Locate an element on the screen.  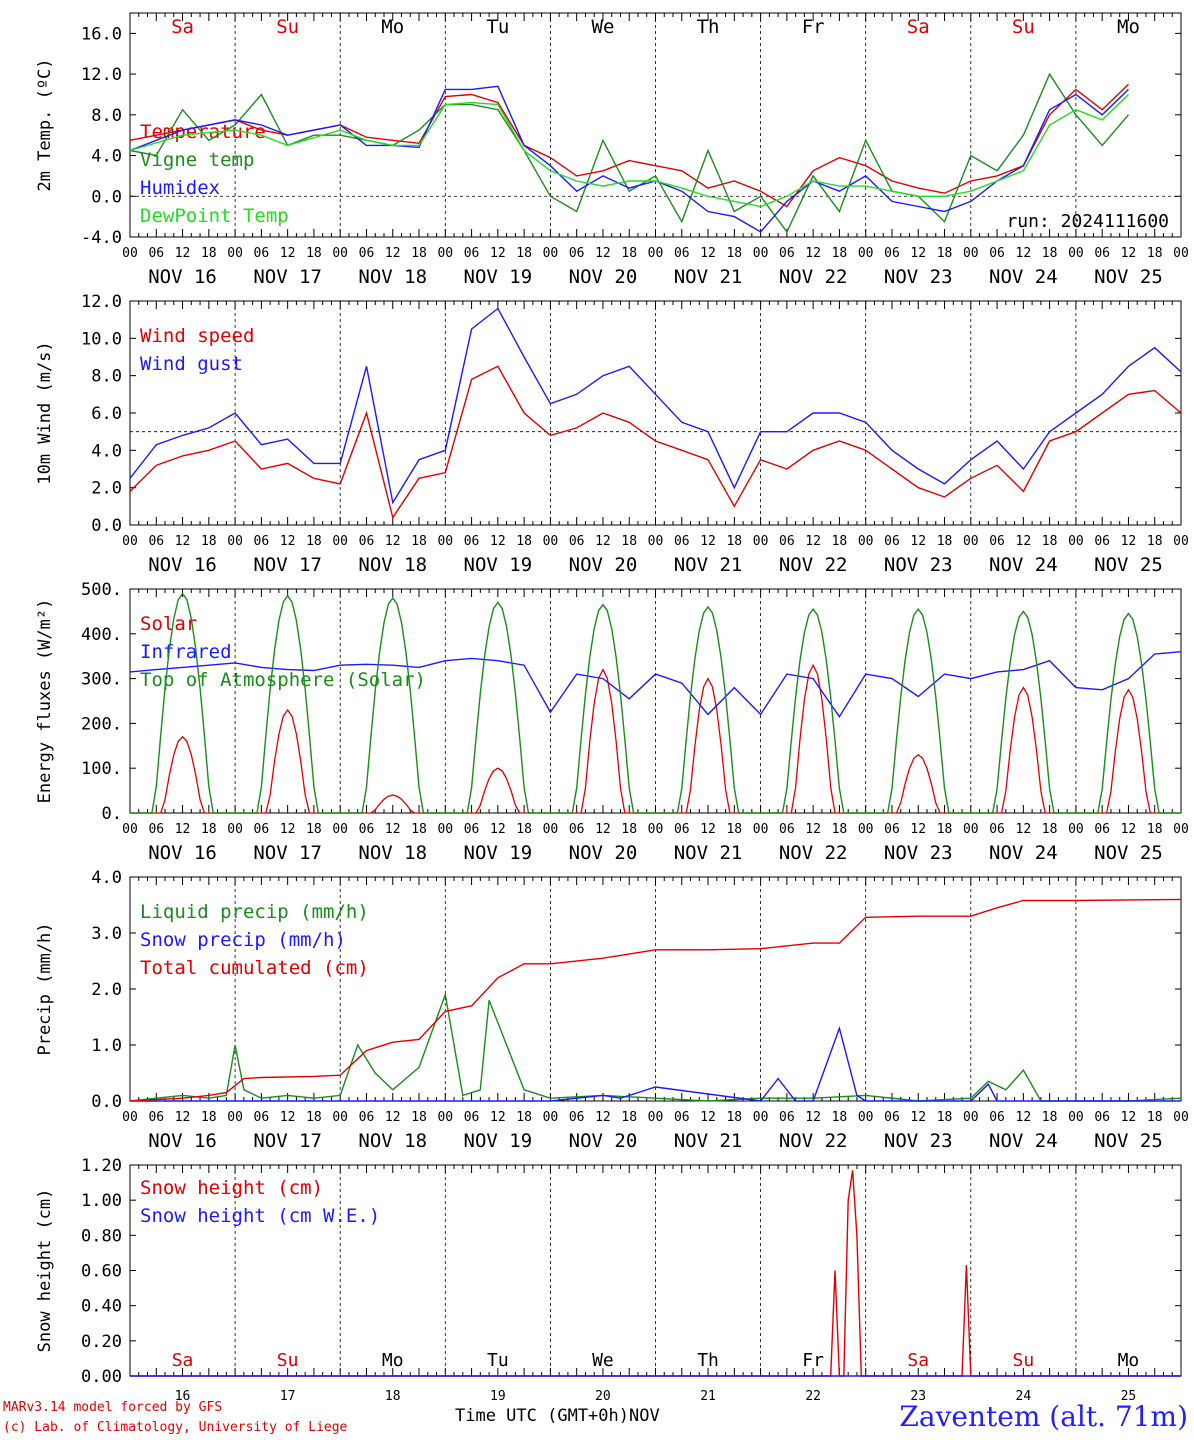
time-axis-label: Time UTC (GMT+0h)NOV is located at coordinates (557, 1416).